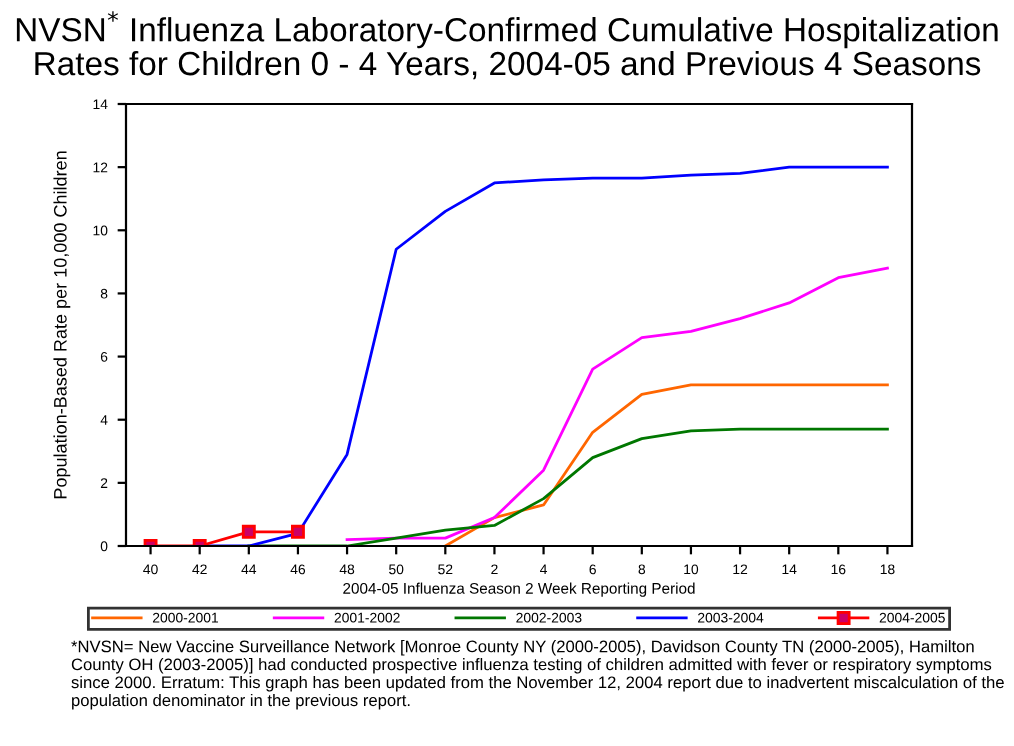  What do you see at coordinates (62, 325) in the screenshot?
I see `y-axis-title: Population-Based Rate per 10,000 Children` at bounding box center [62, 325].